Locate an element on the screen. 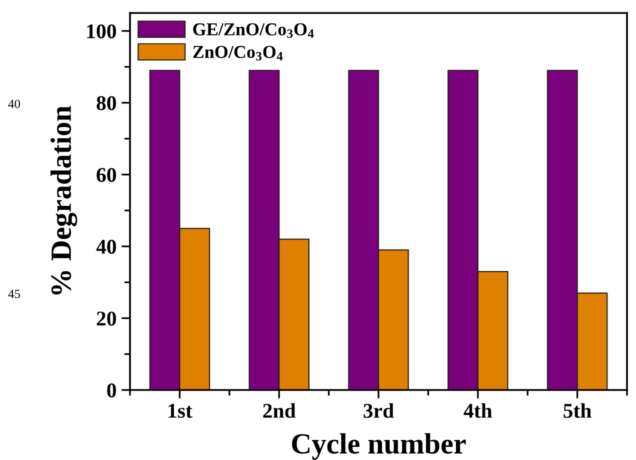 The image size is (636, 460). x-tick-label: 3rd is located at coordinates (379, 410).